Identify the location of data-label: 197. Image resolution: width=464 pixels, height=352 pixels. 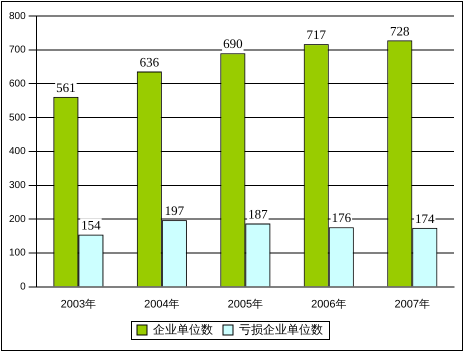
(174, 210).